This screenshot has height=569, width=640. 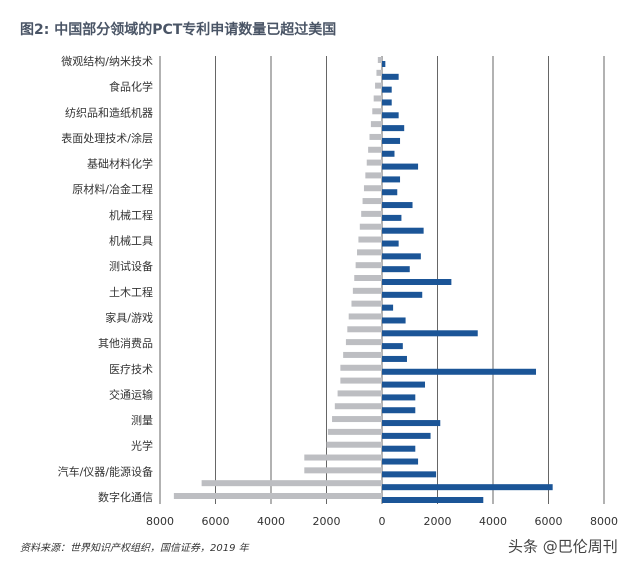 I want to click on category-label: 土木工程, so click(x=131, y=292).